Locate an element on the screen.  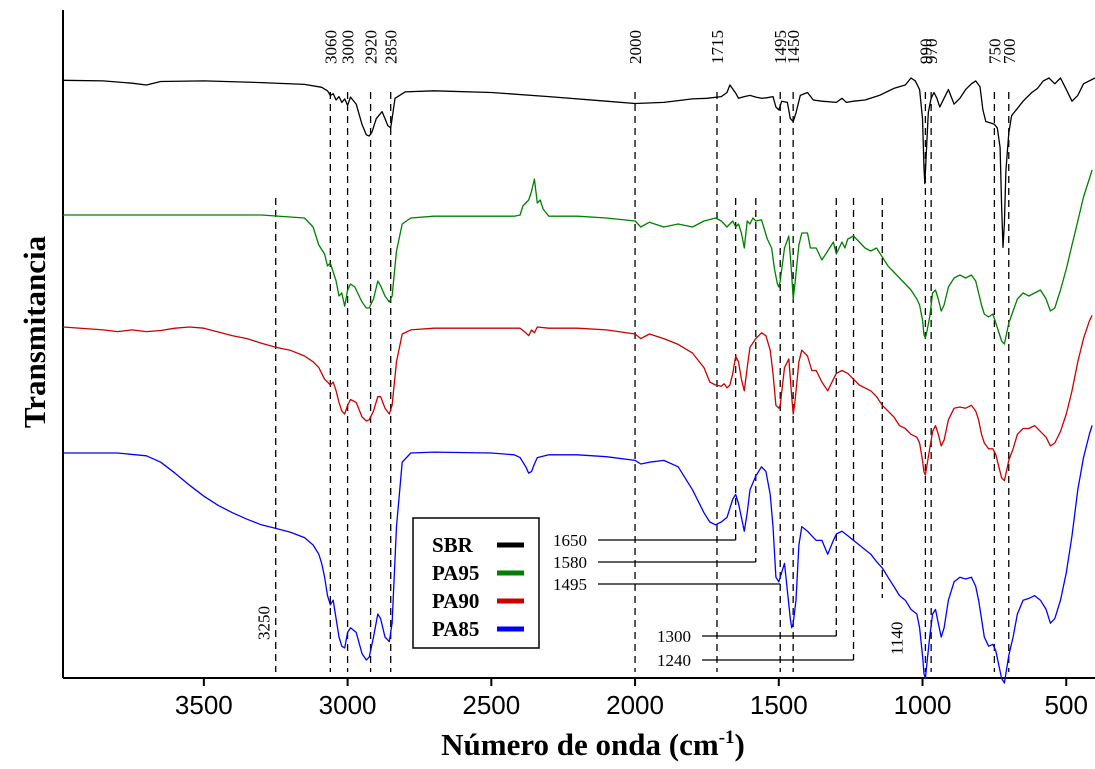
x-axis-title-main: Número de onda (cm is located at coordinates (580, 744).